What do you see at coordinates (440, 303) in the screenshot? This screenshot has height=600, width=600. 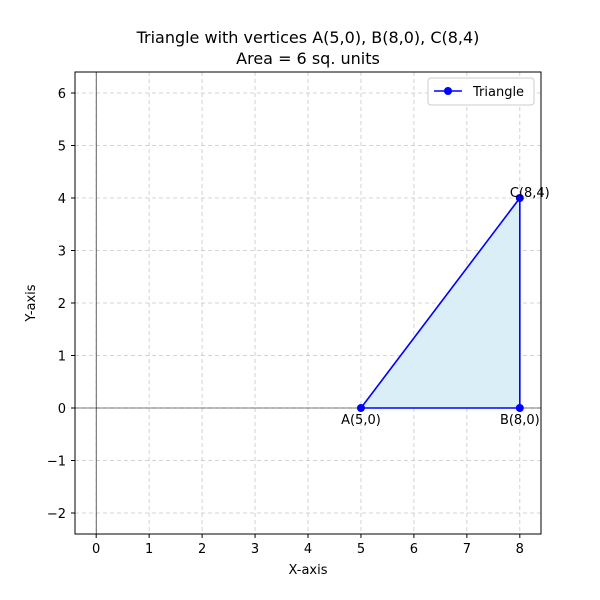 I see `triangle-line` at bounding box center [440, 303].